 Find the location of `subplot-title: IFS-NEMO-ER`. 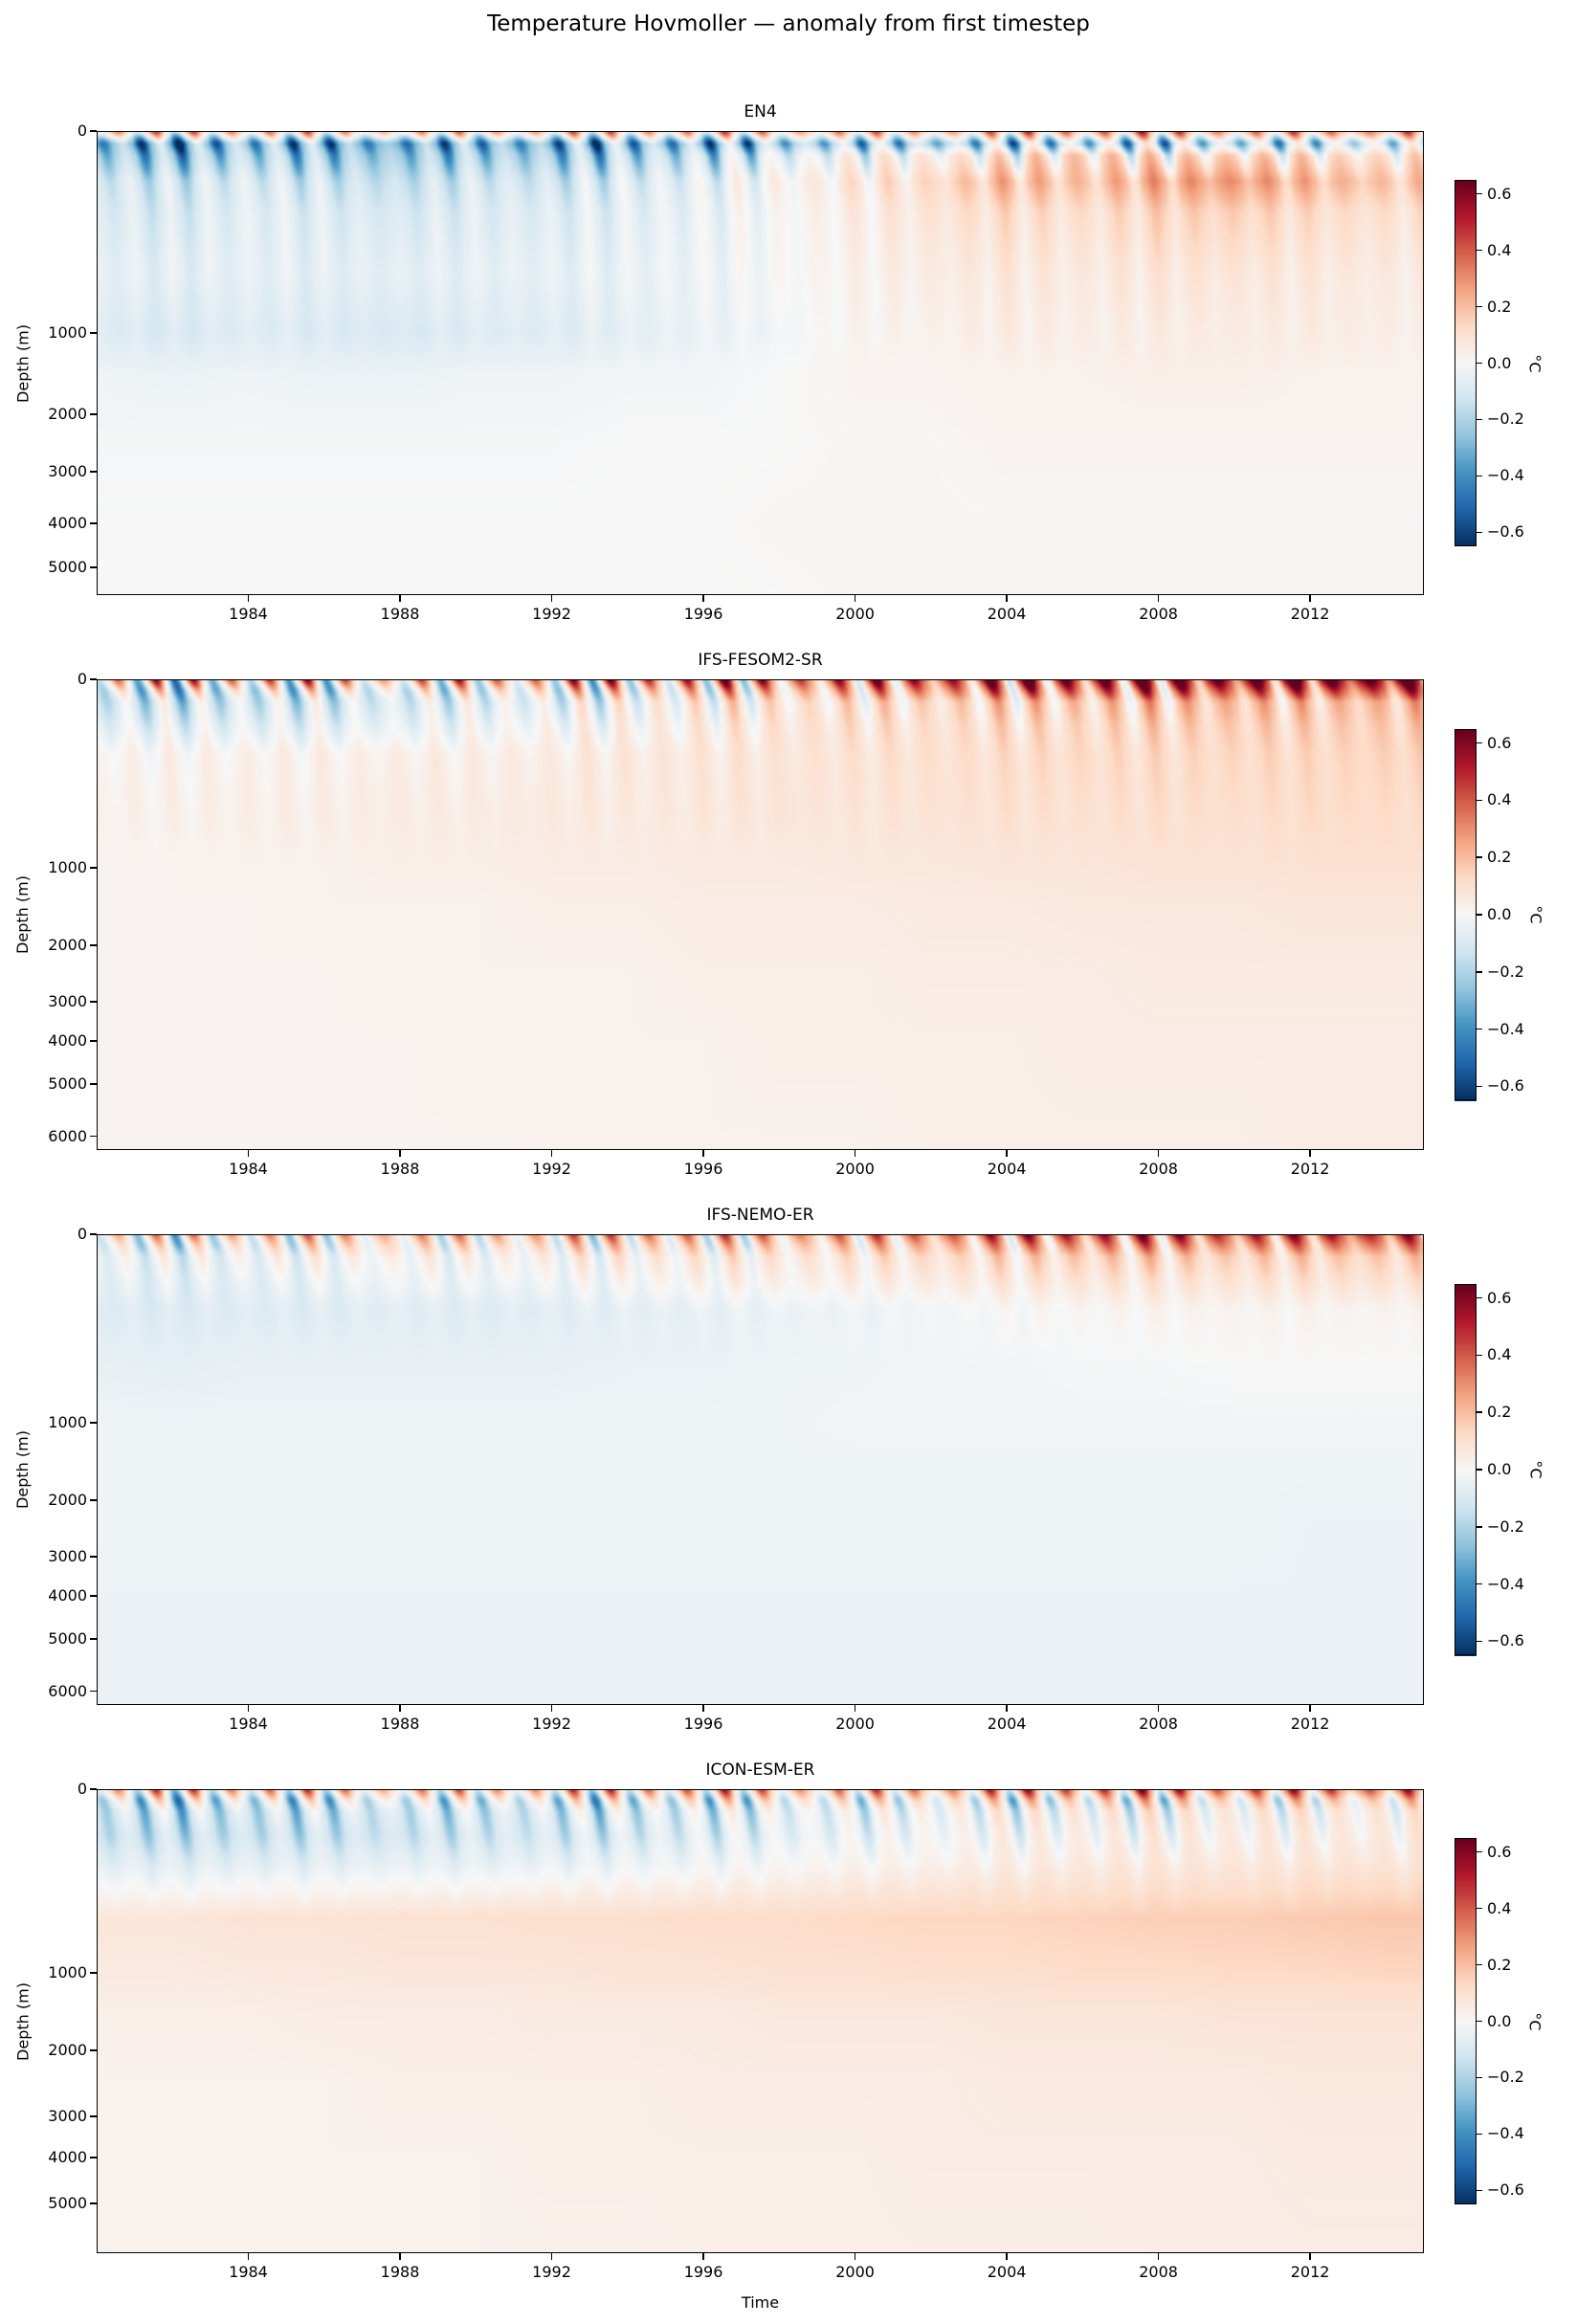

subplot-title: IFS-NEMO-ER is located at coordinates (760, 1215).